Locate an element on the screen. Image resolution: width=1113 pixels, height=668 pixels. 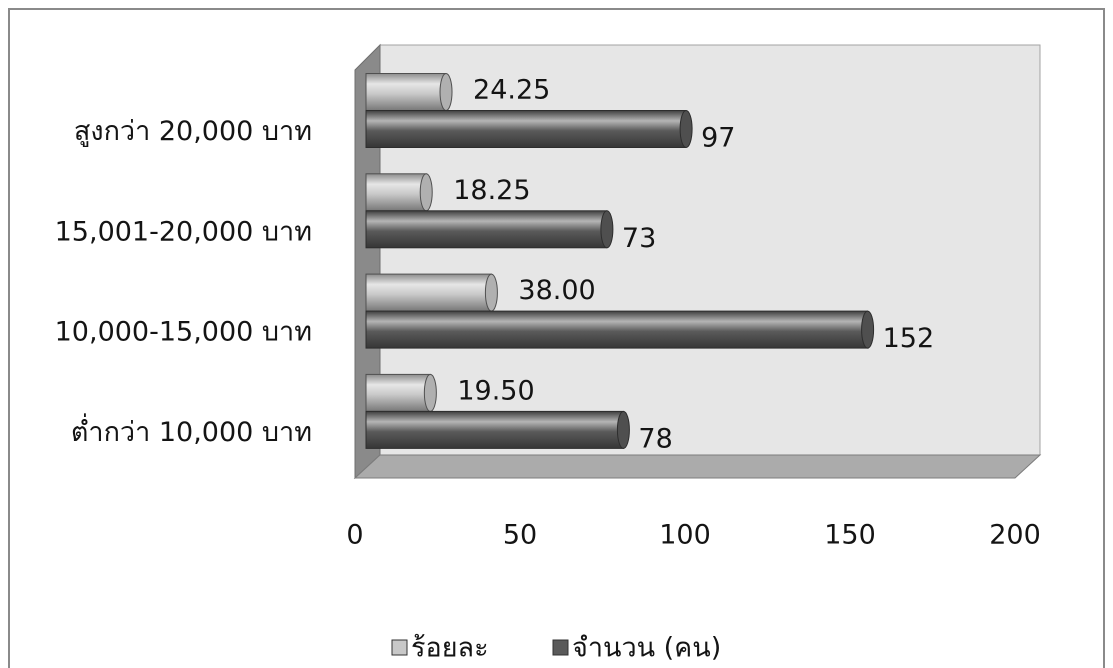
category-label: 10,000-15,000 บาท is located at coordinates (183, 332).